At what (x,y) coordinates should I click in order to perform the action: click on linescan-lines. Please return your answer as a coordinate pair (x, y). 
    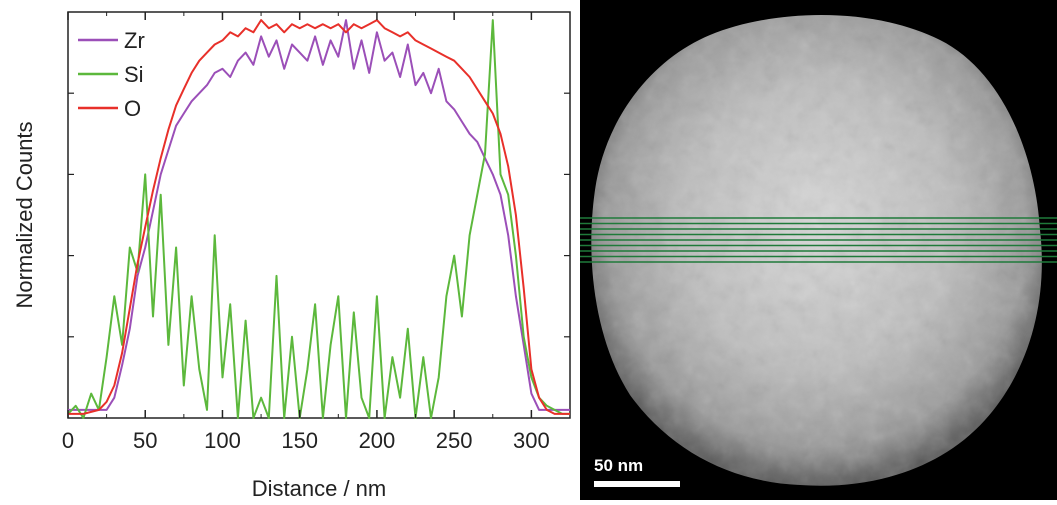
    Looking at the image, I should click on (818, 240).